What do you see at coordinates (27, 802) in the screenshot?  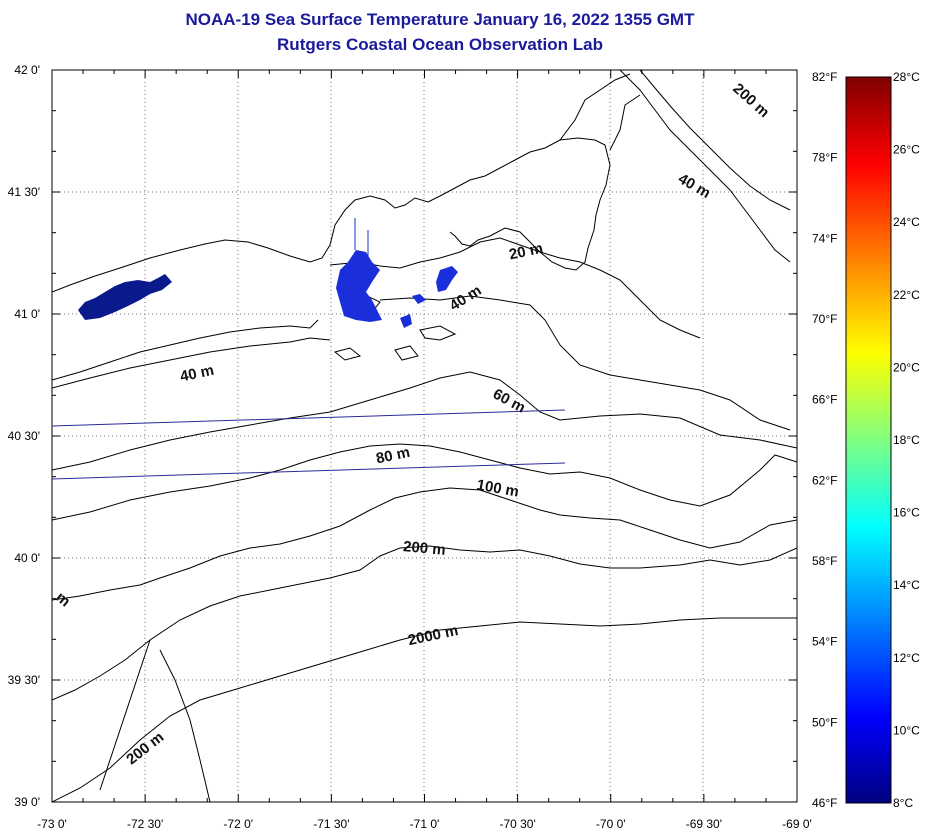 I see `latitude-label: 39 0'` at bounding box center [27, 802].